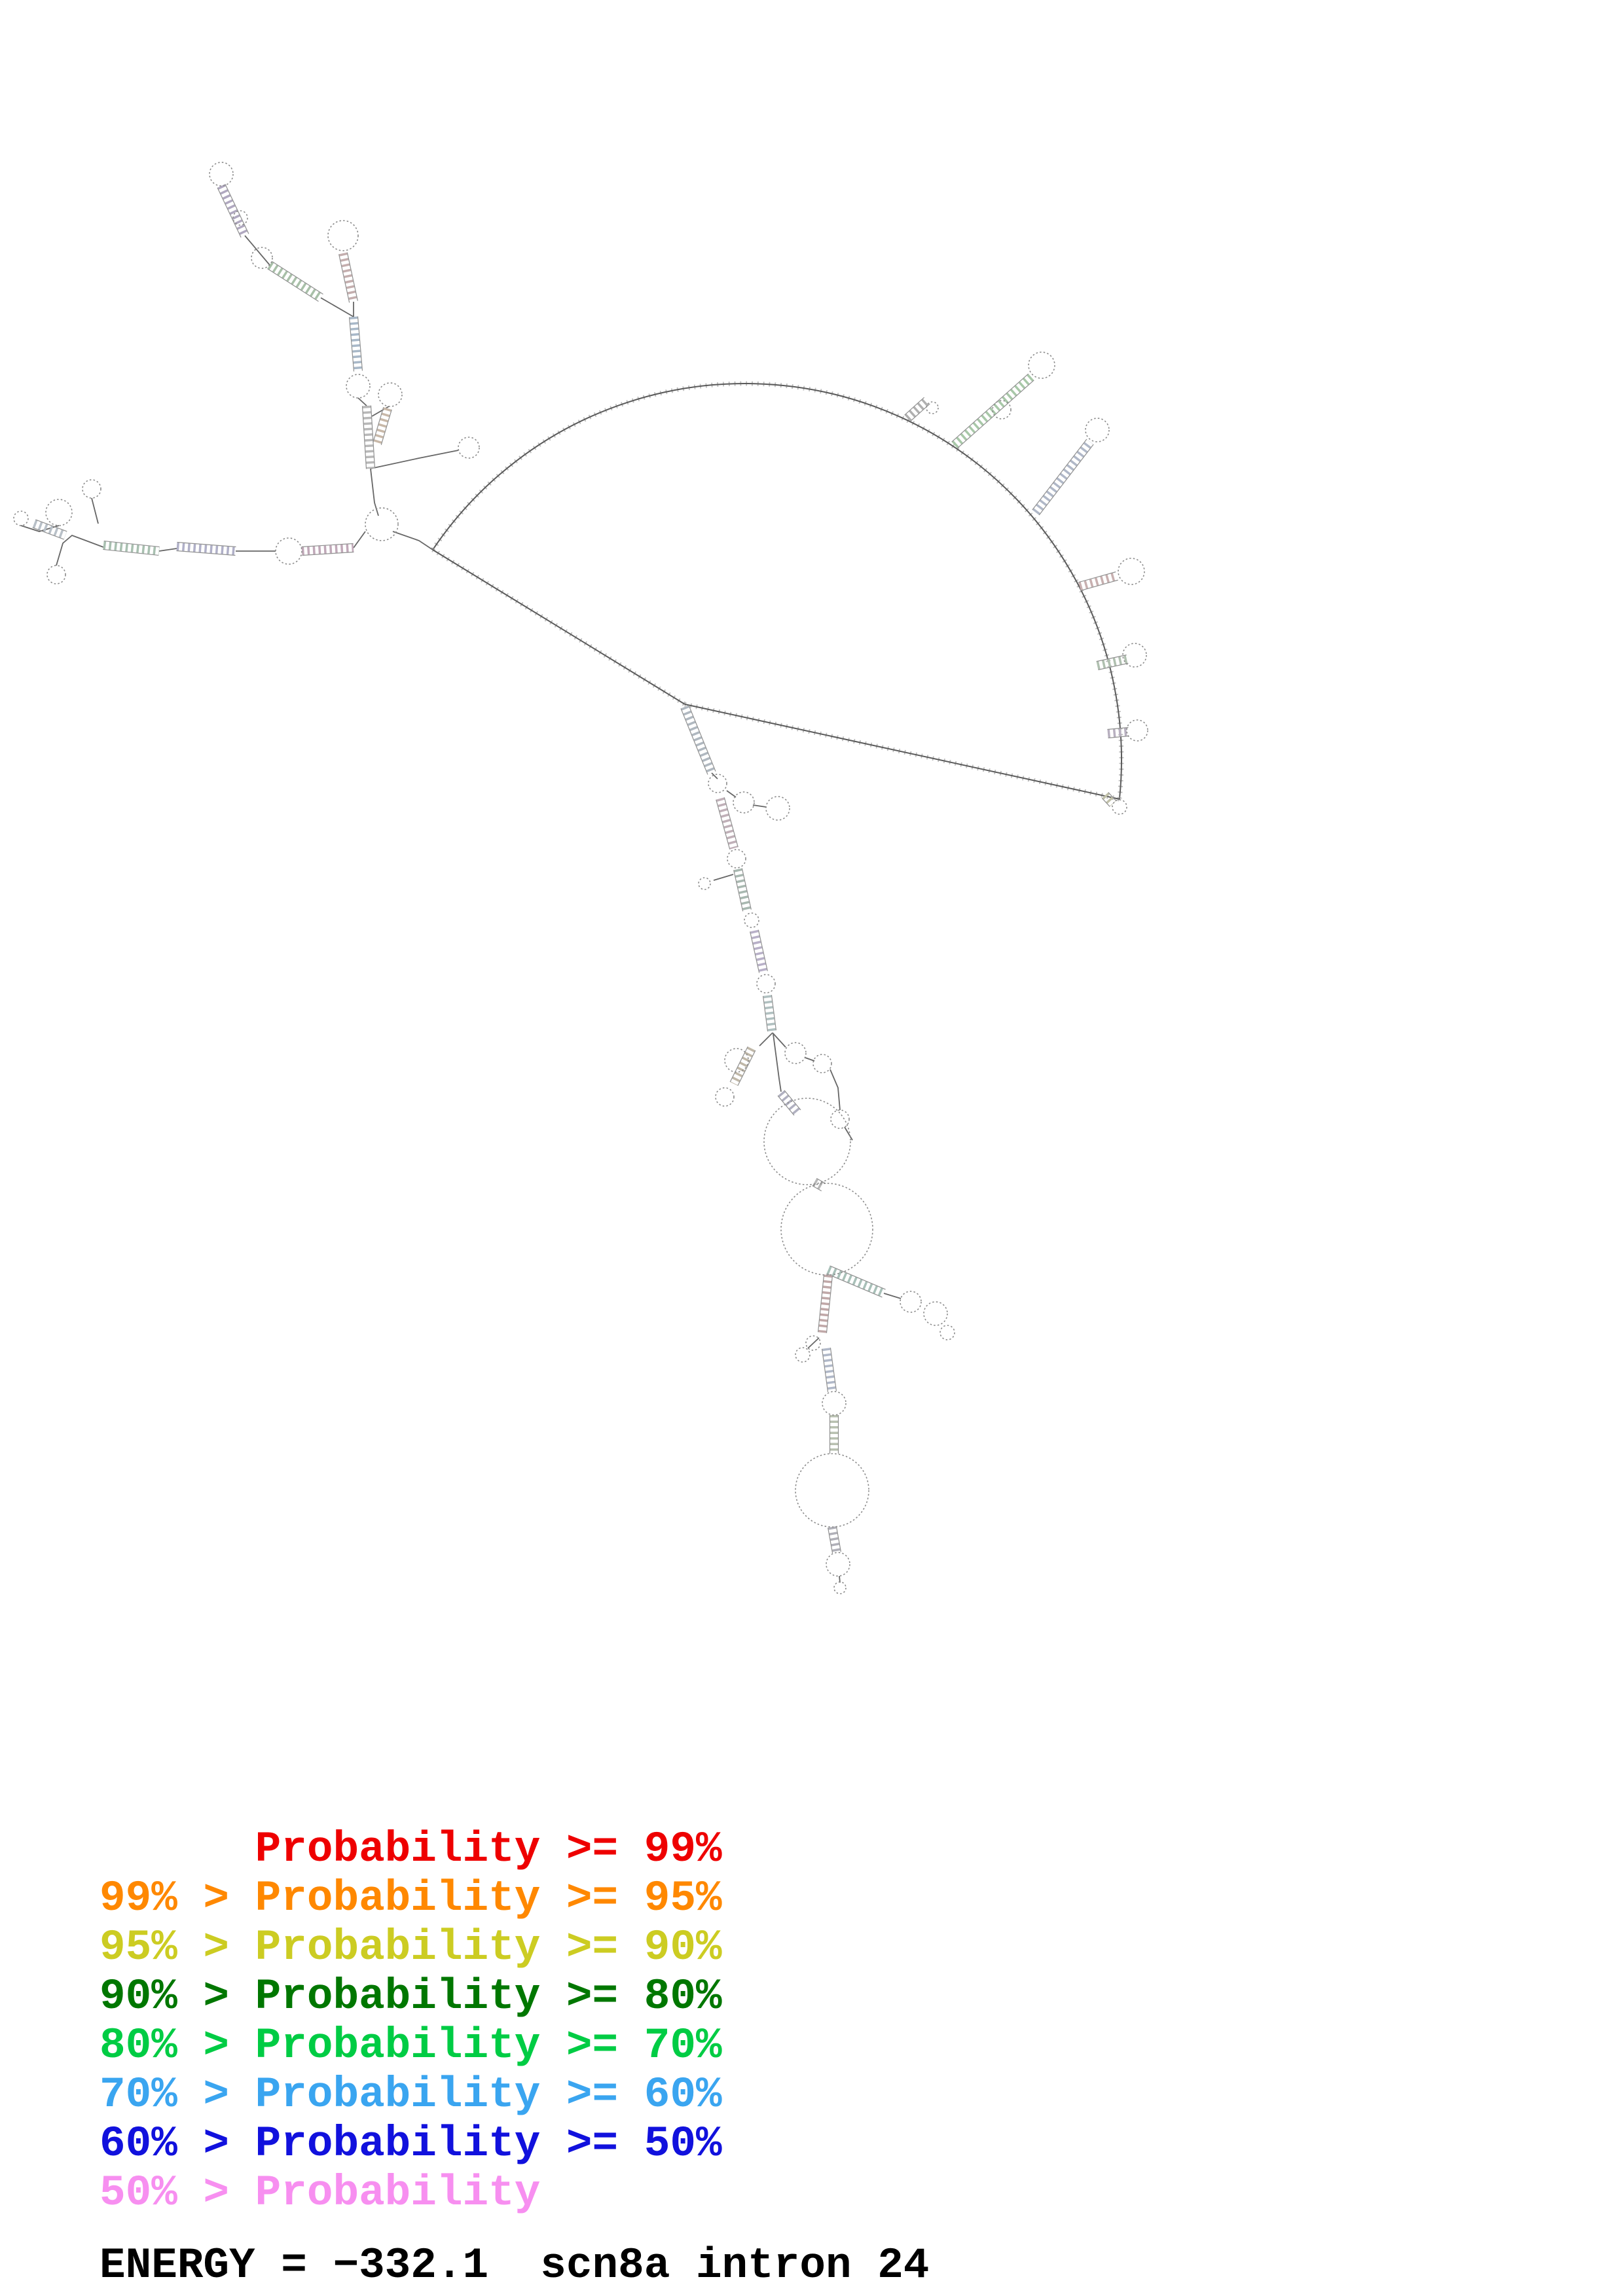 The width and height of the screenshot is (1623, 2296). What do you see at coordinates (320, 2192) in the screenshot?
I see `legend-line-7: 50% > Probability` at bounding box center [320, 2192].